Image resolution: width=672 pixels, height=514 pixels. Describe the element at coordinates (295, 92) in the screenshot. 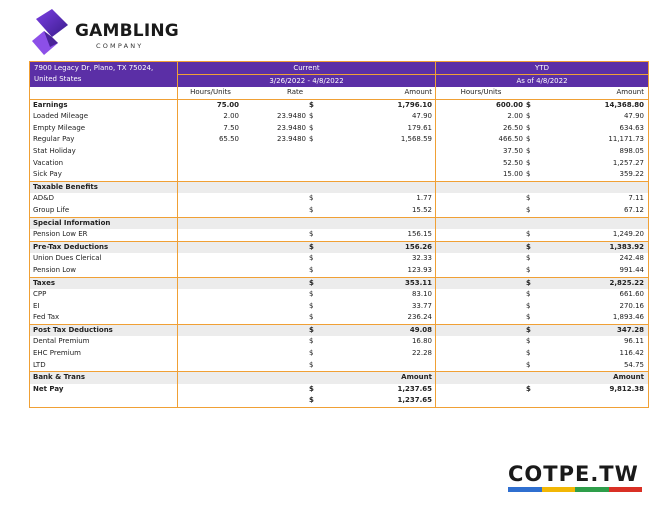

I see `col-rate: Rate` at that location.